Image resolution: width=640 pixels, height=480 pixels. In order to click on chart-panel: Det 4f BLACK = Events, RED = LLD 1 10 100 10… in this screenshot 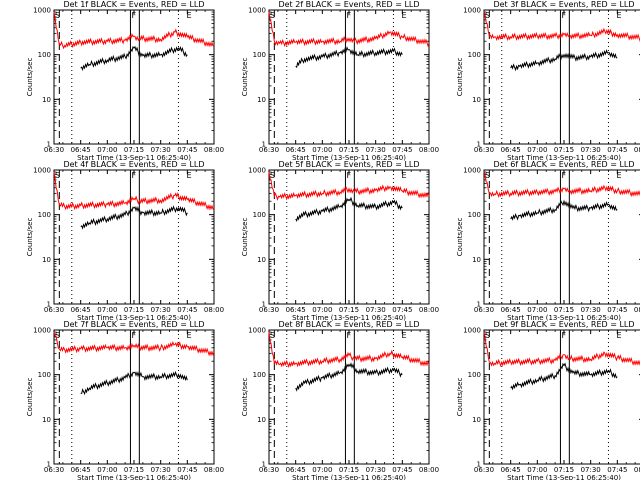, I will do `click(125, 241)`.